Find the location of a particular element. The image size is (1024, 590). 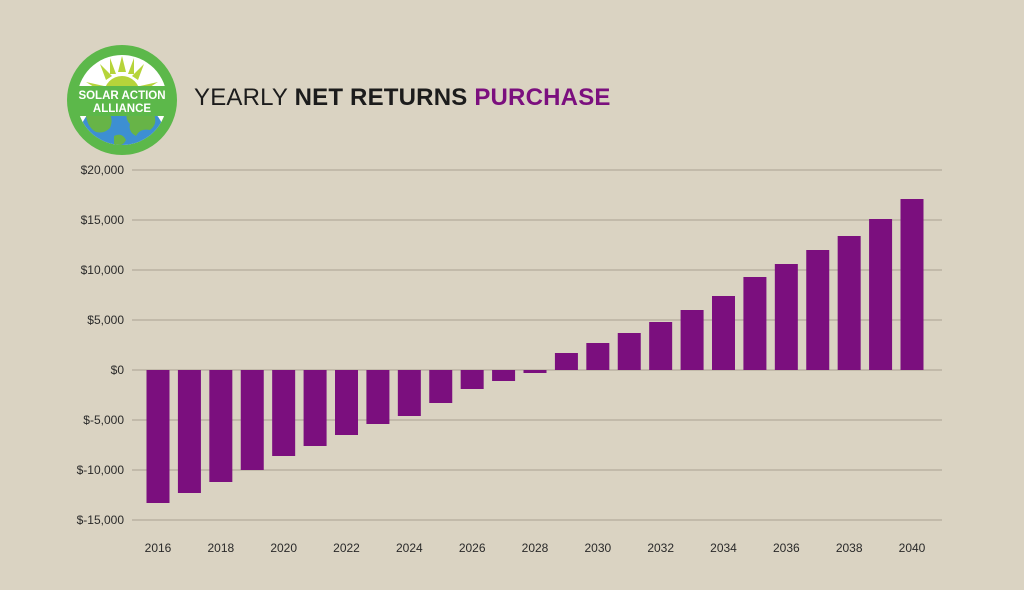

bar-2021 is located at coordinates (315, 408).